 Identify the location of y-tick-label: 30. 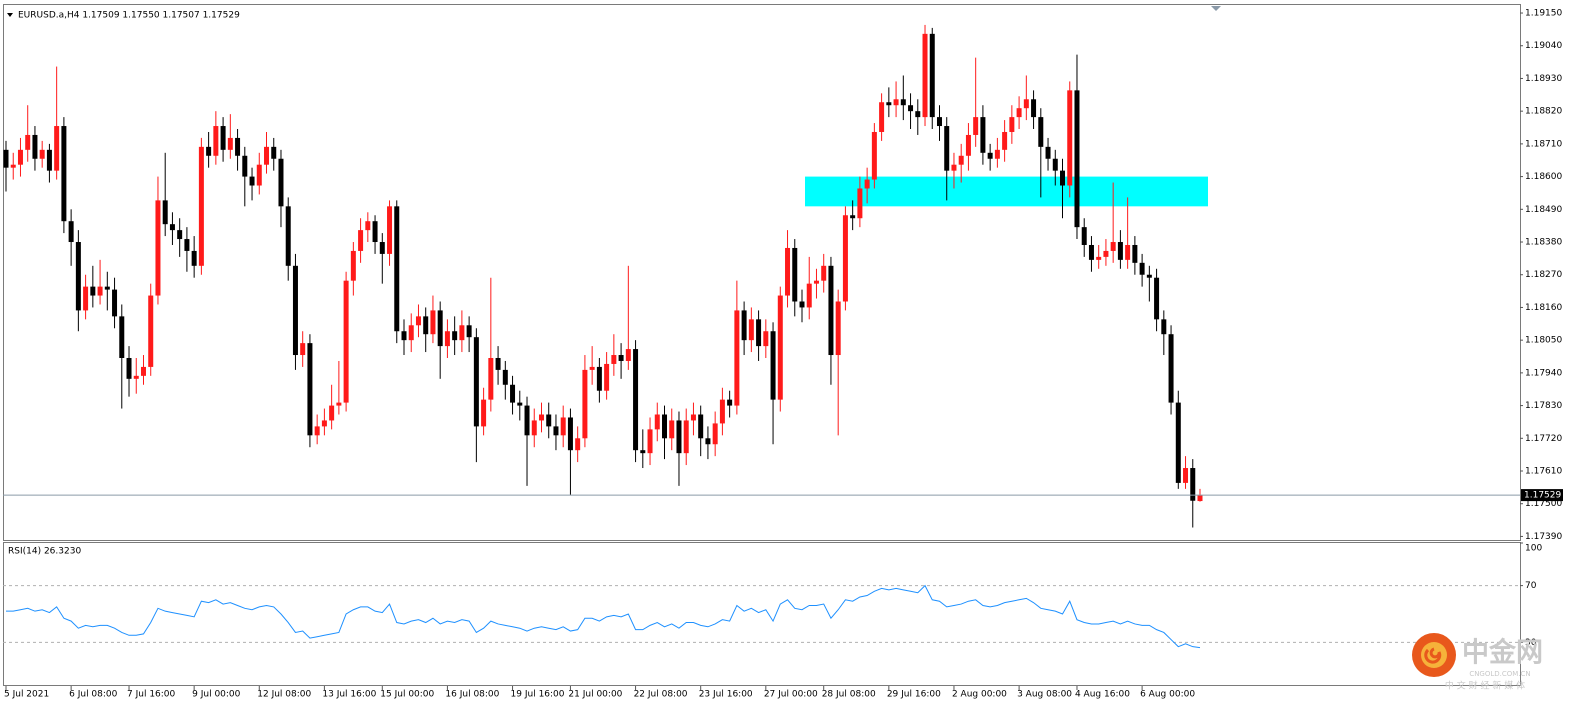
(1531, 643).